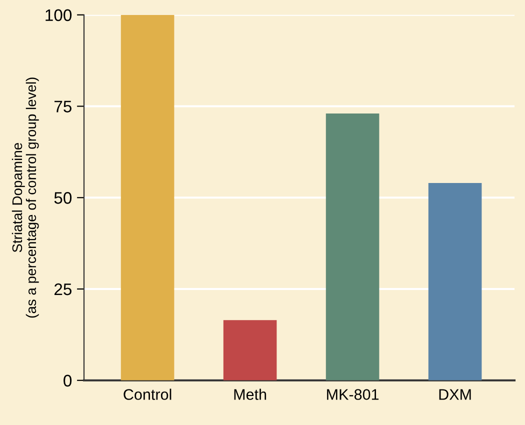 This screenshot has height=425, width=525. I want to click on y-tick-label: 100, so click(59, 15).